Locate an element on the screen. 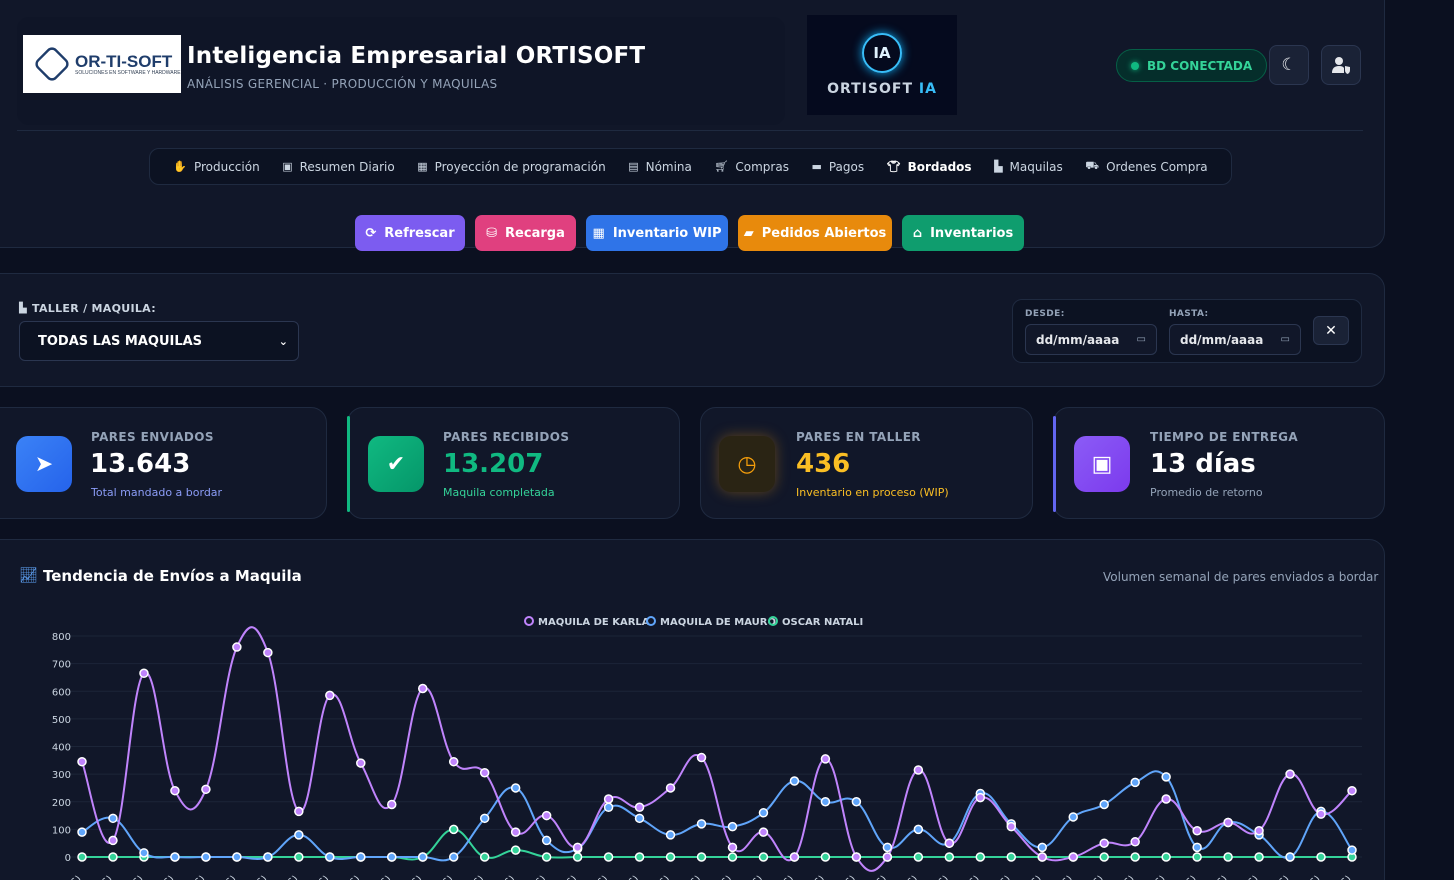 This screenshot has height=880, width=1454. nav-item-producción: ✋ Producción is located at coordinates (216, 167).